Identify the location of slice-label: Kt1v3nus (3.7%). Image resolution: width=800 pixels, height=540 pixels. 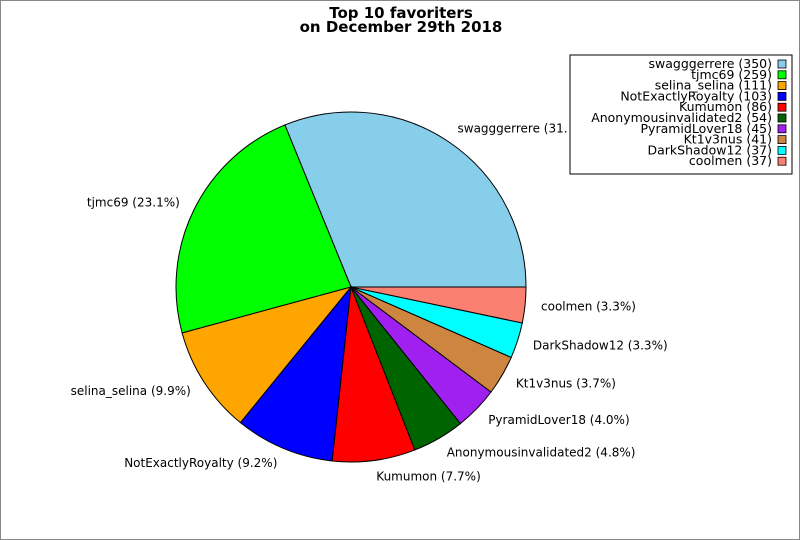
(566, 383).